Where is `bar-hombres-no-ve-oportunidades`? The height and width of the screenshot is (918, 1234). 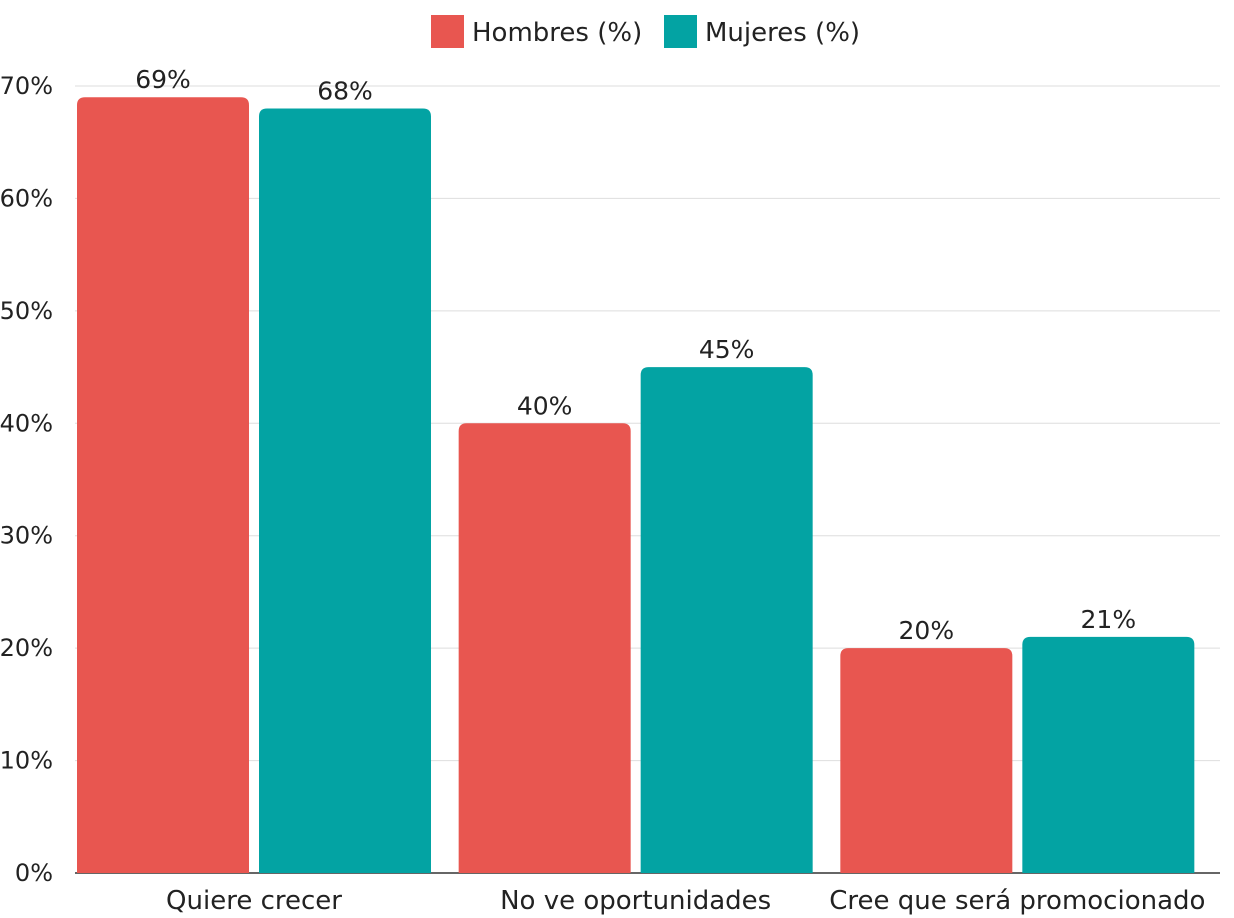
bar-hombres-no-ve-oportunidades is located at coordinates (544, 648).